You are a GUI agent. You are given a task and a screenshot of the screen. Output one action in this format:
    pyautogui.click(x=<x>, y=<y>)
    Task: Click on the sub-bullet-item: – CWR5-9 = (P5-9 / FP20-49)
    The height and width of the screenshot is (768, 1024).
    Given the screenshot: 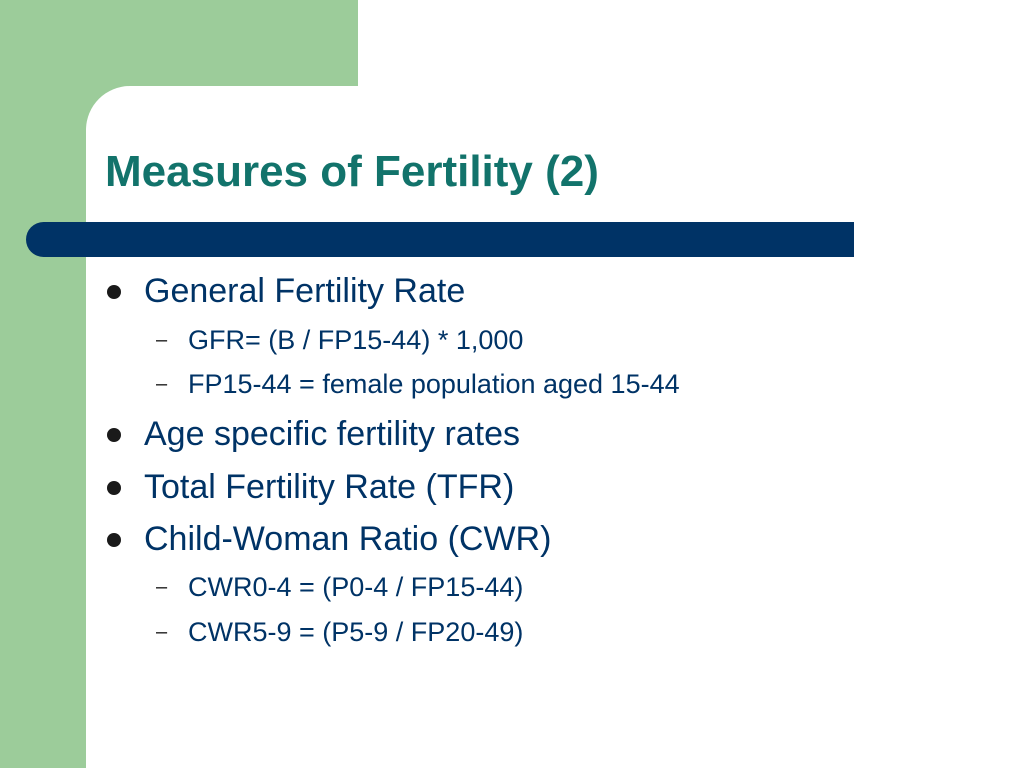 What is the action you would take?
    pyautogui.click(x=340, y=632)
    